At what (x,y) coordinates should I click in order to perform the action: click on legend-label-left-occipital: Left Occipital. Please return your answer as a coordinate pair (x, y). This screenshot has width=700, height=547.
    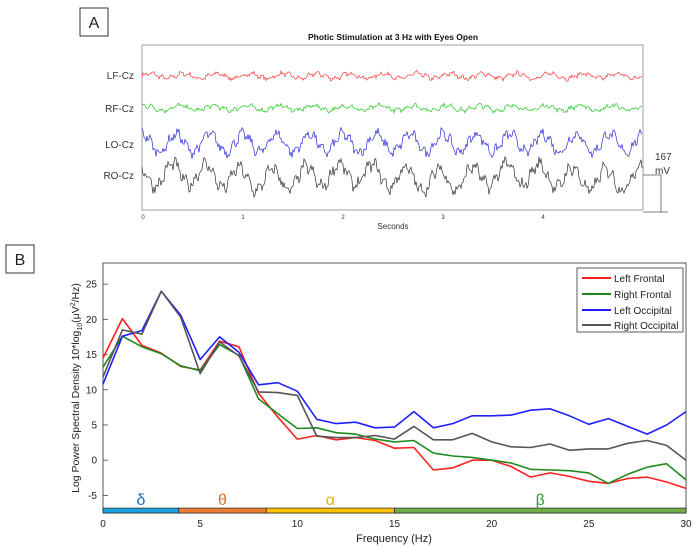
    Looking at the image, I should click on (643, 311).